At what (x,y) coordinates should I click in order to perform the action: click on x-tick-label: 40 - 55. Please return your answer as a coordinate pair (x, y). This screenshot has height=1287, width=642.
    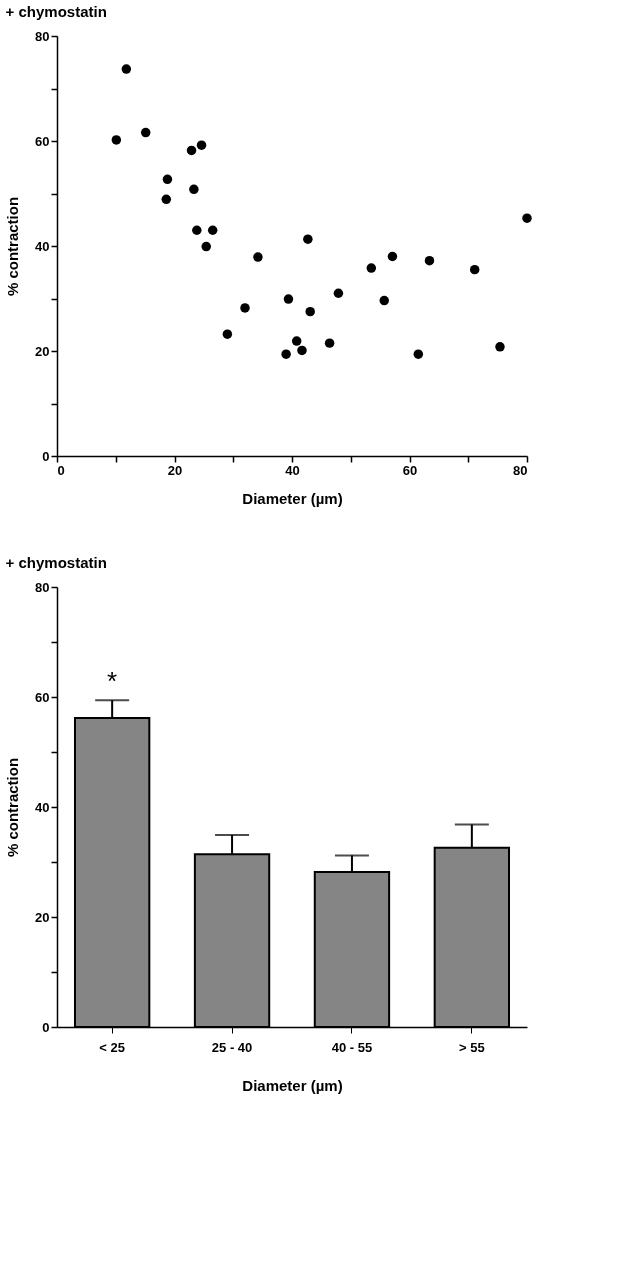
    Looking at the image, I should click on (352, 1047).